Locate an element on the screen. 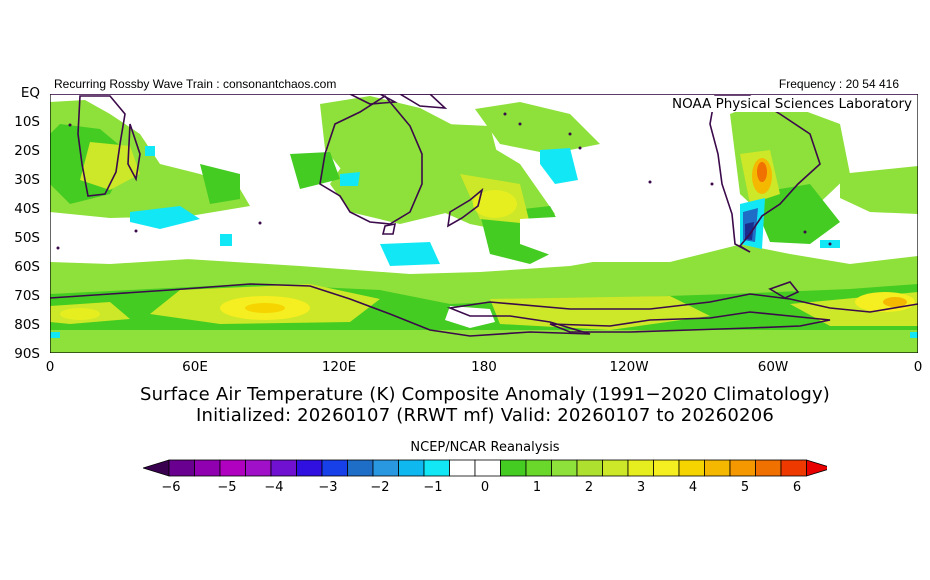  new-zealand-outline is located at coordinates (465, 207).